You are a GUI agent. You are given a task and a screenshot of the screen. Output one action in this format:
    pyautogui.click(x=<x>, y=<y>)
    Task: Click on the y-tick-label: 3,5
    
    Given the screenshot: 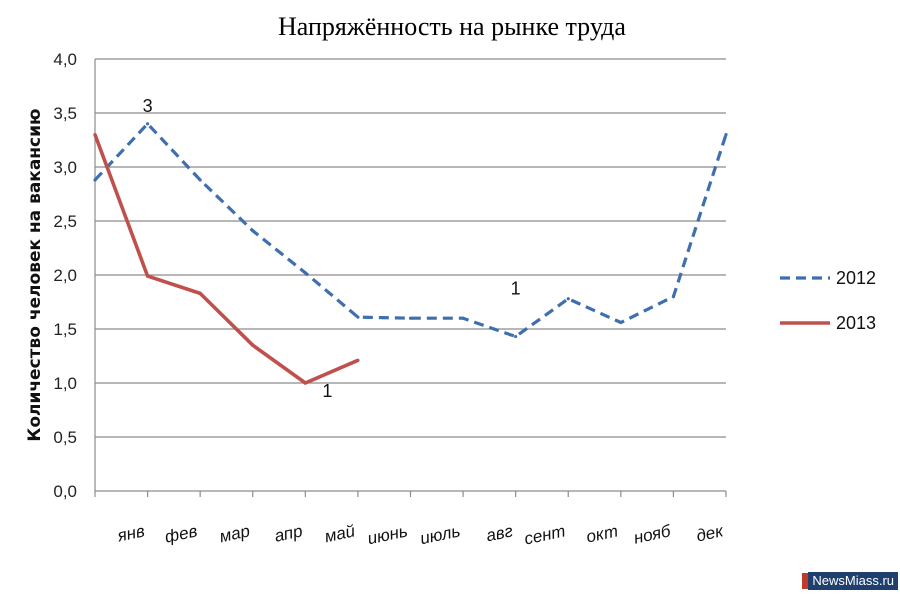 What is the action you would take?
    pyautogui.click(x=65, y=113)
    